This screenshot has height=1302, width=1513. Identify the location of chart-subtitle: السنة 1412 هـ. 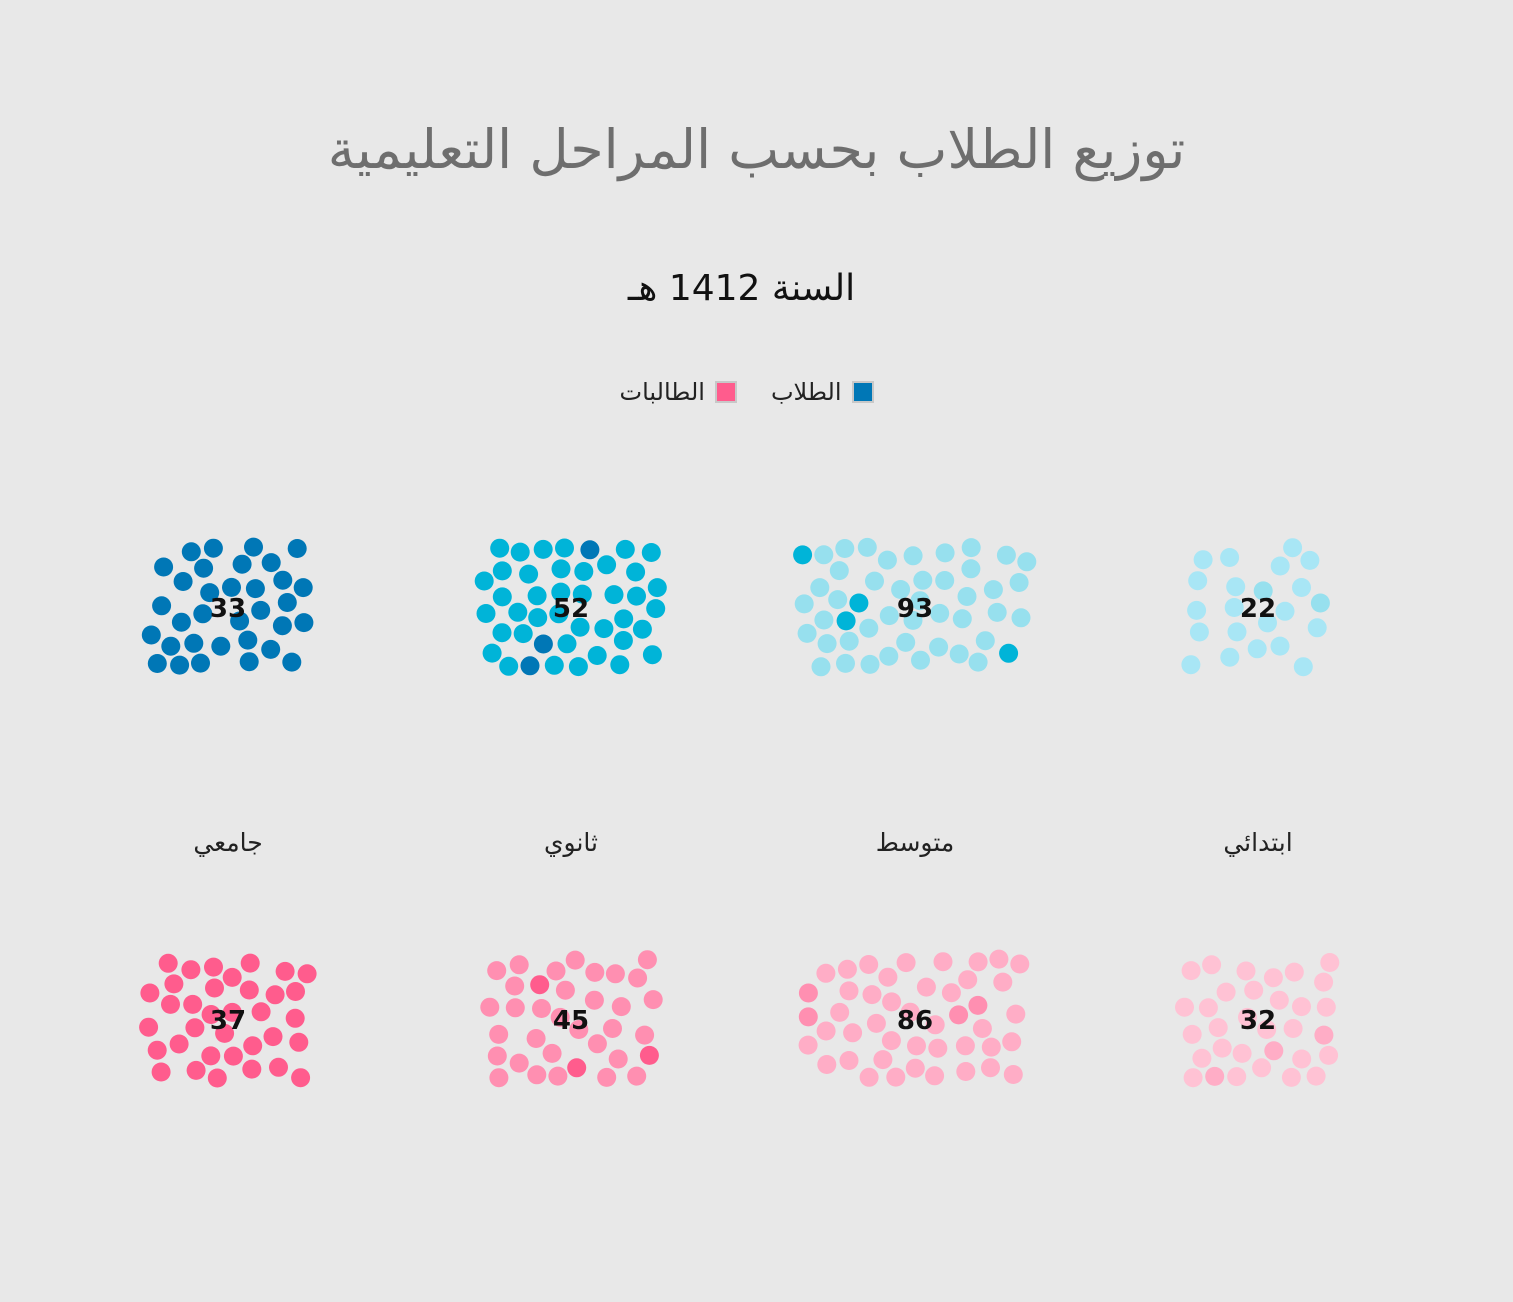
(741, 288).